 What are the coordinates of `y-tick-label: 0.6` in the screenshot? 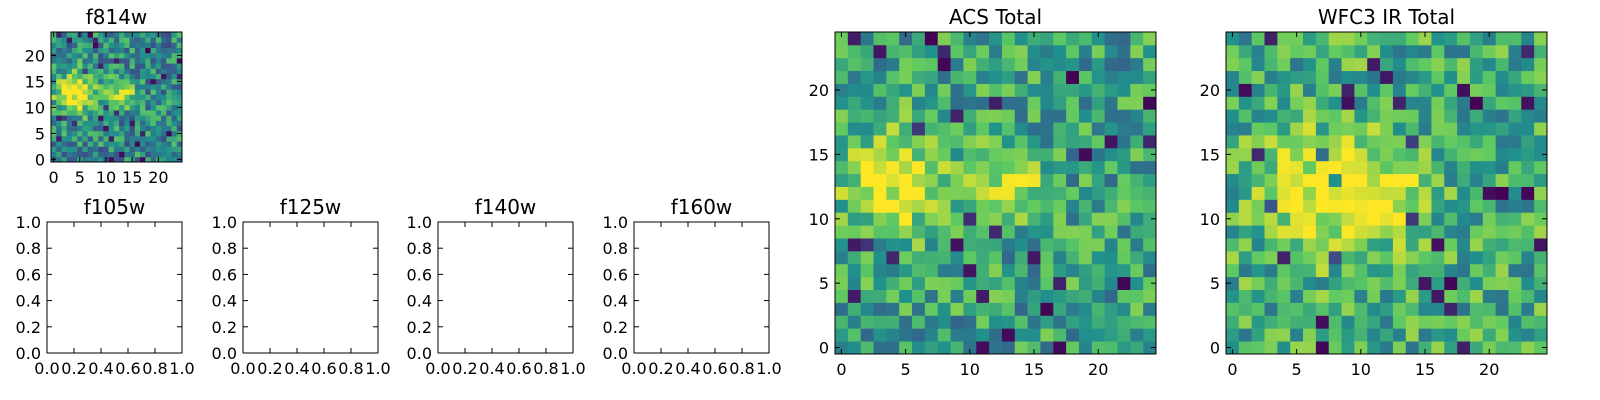 It's located at (615, 274).